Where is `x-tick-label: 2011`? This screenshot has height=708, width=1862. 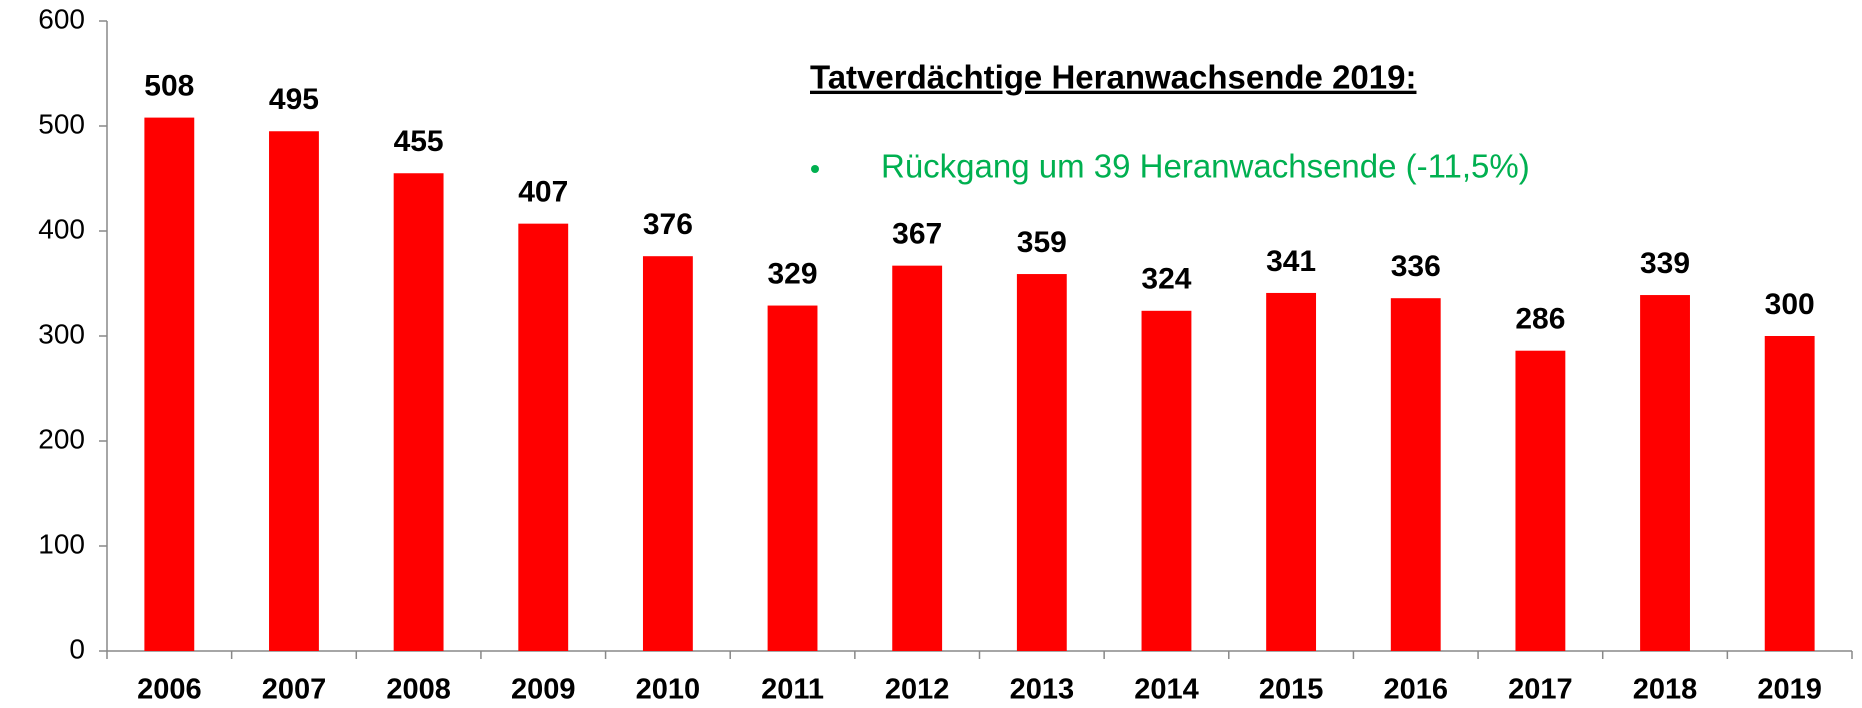 x-tick-label: 2011 is located at coordinates (792, 690).